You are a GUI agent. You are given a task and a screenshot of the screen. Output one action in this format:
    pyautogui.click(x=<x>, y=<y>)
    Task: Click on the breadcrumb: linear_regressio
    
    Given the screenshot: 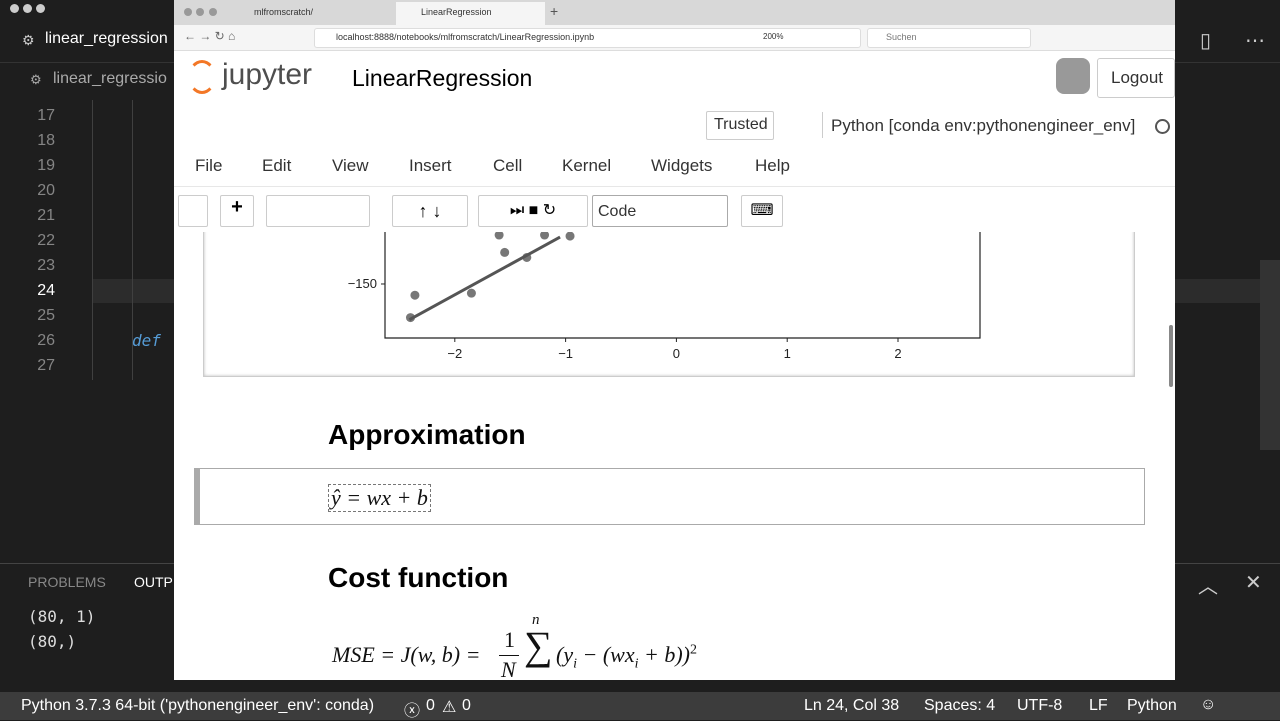 What is the action you would take?
    pyautogui.click(x=110, y=78)
    